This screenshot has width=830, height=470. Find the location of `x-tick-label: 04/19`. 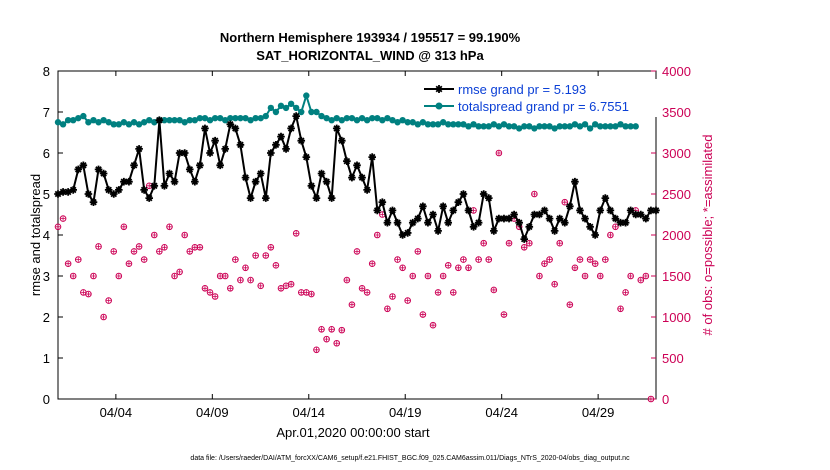

x-tick-label: 04/19 is located at coordinates (405, 412).